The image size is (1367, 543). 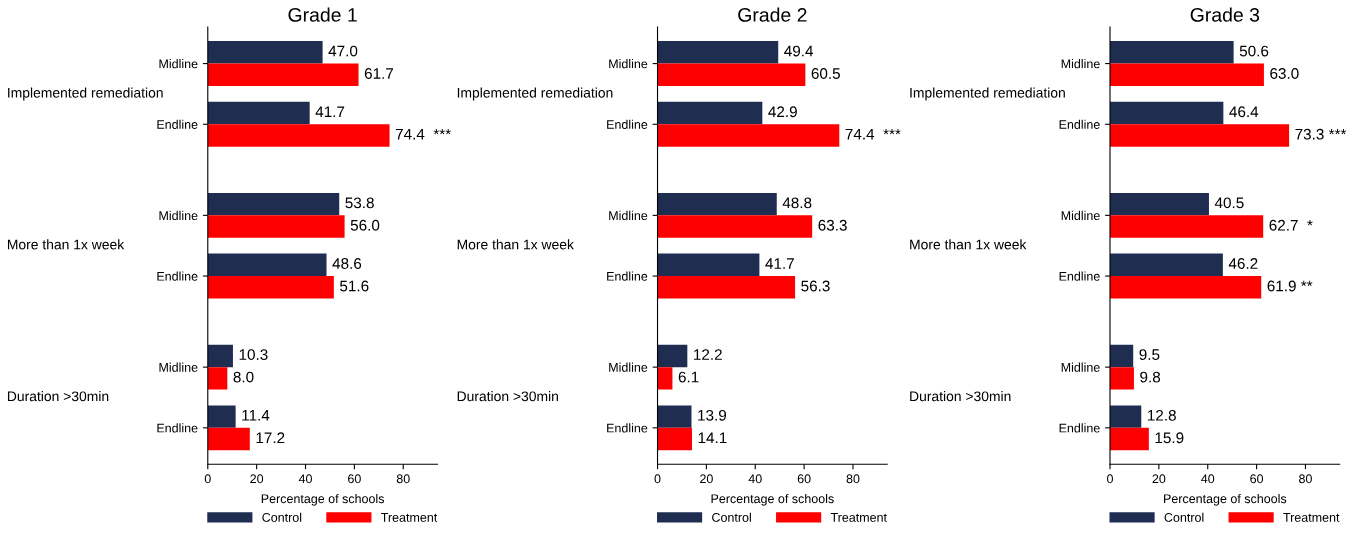 What do you see at coordinates (365, 225) in the screenshot?
I see `data-label: 56.0` at bounding box center [365, 225].